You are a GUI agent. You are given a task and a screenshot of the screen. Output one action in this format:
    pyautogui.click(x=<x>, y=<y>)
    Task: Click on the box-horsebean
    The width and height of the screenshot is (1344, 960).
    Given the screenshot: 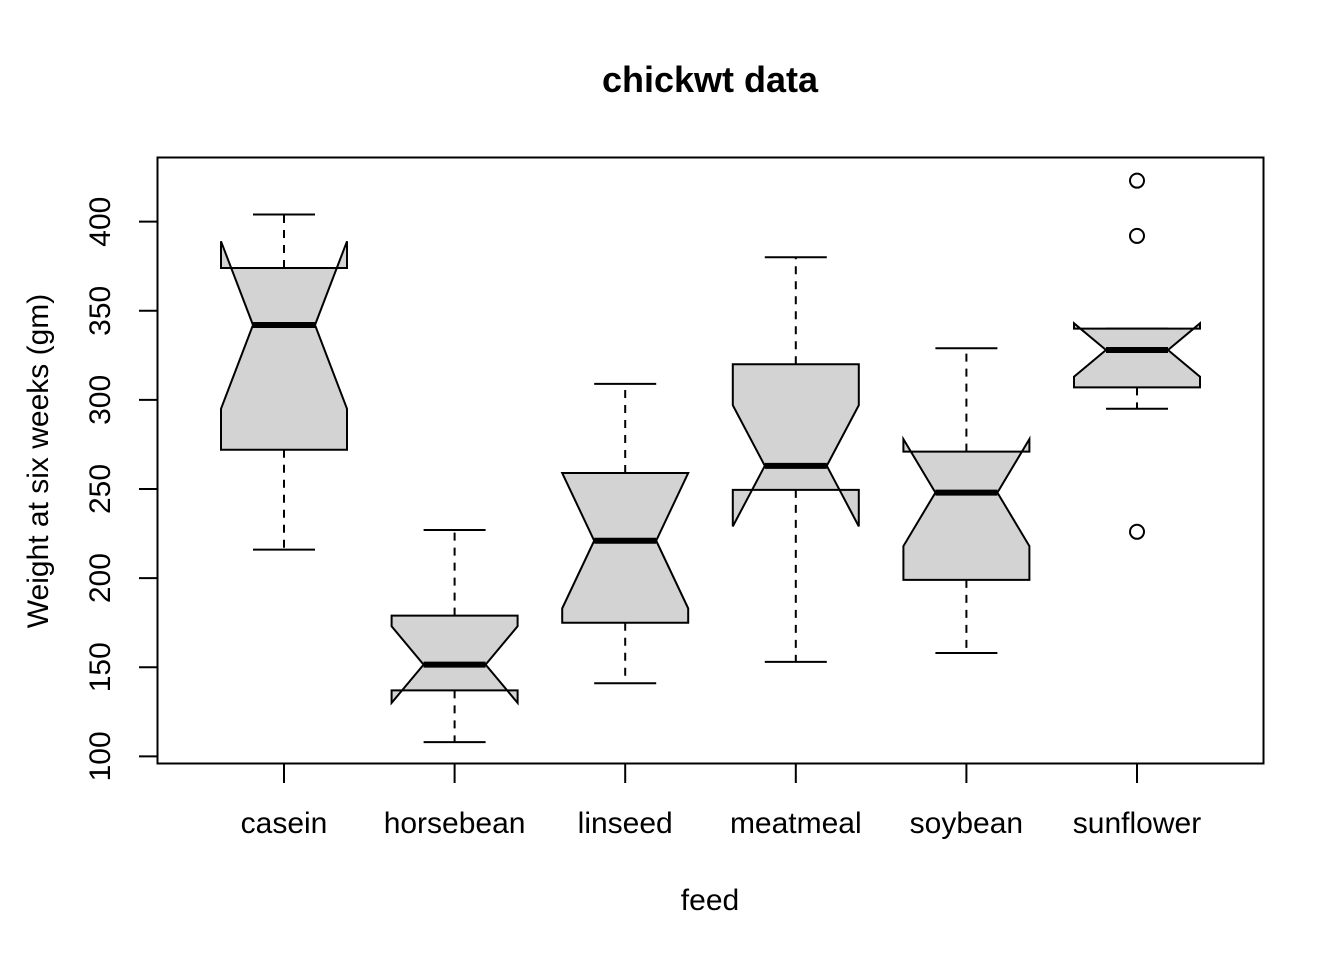 What is the action you would take?
    pyautogui.click(x=454, y=636)
    